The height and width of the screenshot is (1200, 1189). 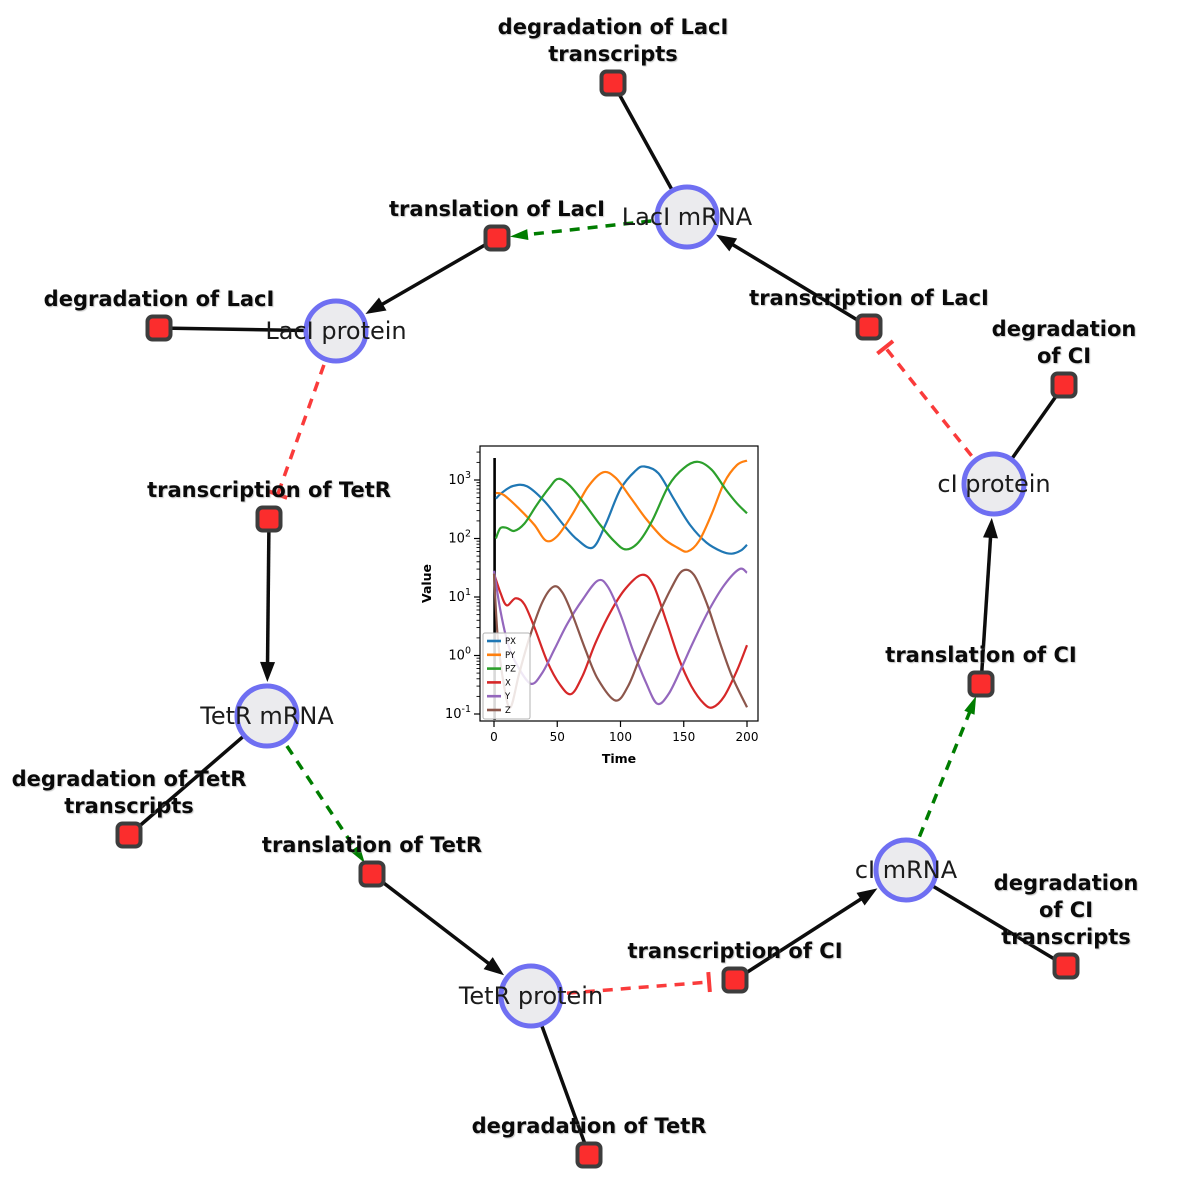 I want to click on edge-tetr-mrna-to-translation-of-tetr-arrowhead, so click(x=357, y=854).